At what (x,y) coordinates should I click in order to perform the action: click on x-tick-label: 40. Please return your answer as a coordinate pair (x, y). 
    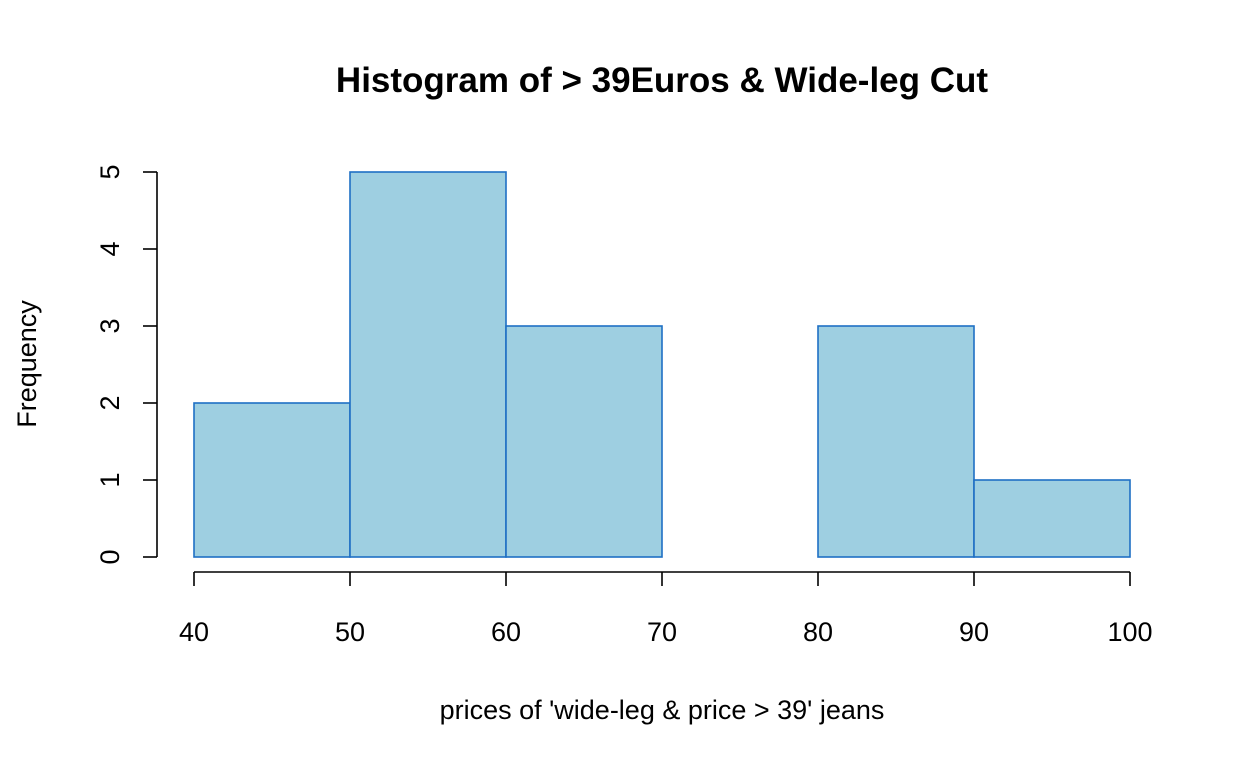
    Looking at the image, I should click on (194, 632).